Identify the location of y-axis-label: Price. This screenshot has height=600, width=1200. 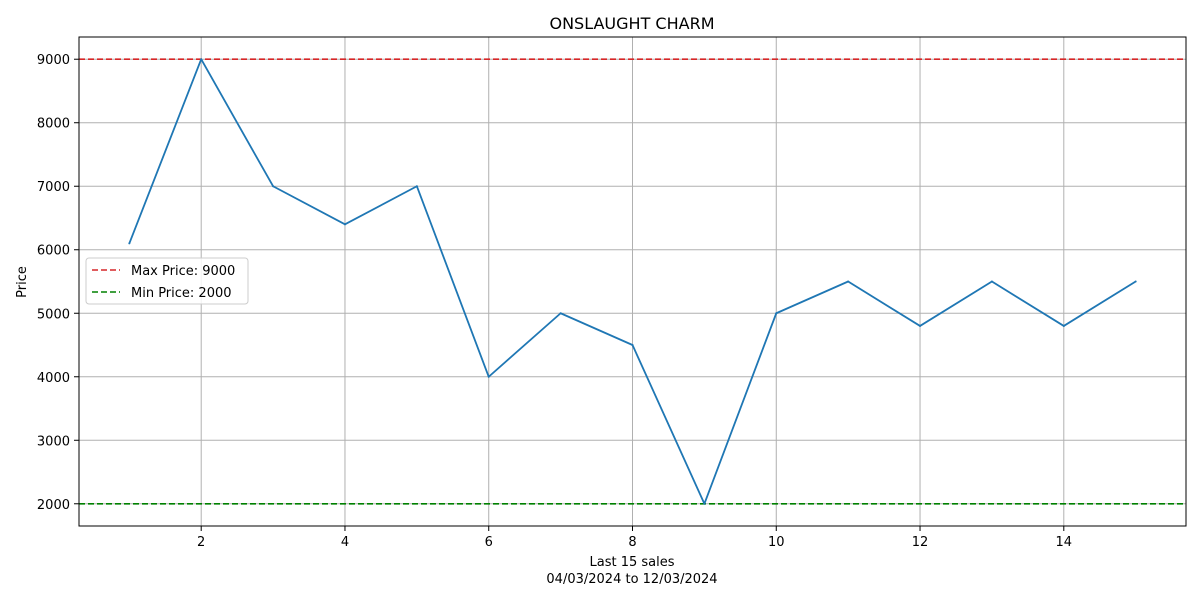
(22, 282).